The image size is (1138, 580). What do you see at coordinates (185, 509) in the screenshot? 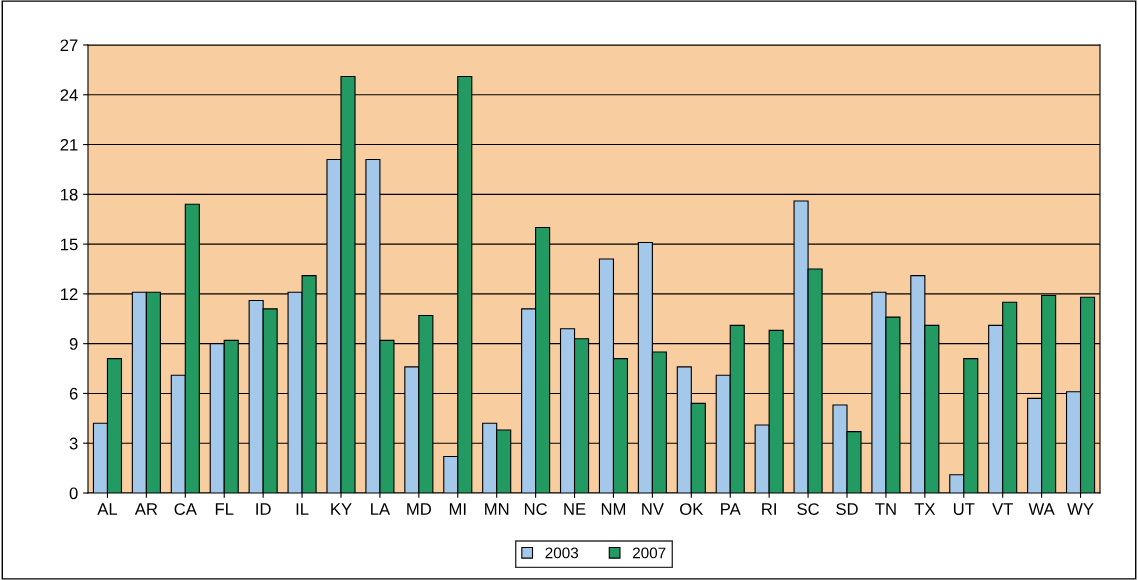
I see `x-tick-label: CA` at bounding box center [185, 509].